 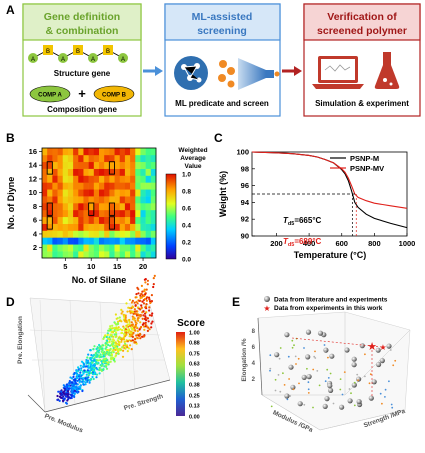 I want to click on colorbar-tick-label: 1.0, so click(x=186, y=175).